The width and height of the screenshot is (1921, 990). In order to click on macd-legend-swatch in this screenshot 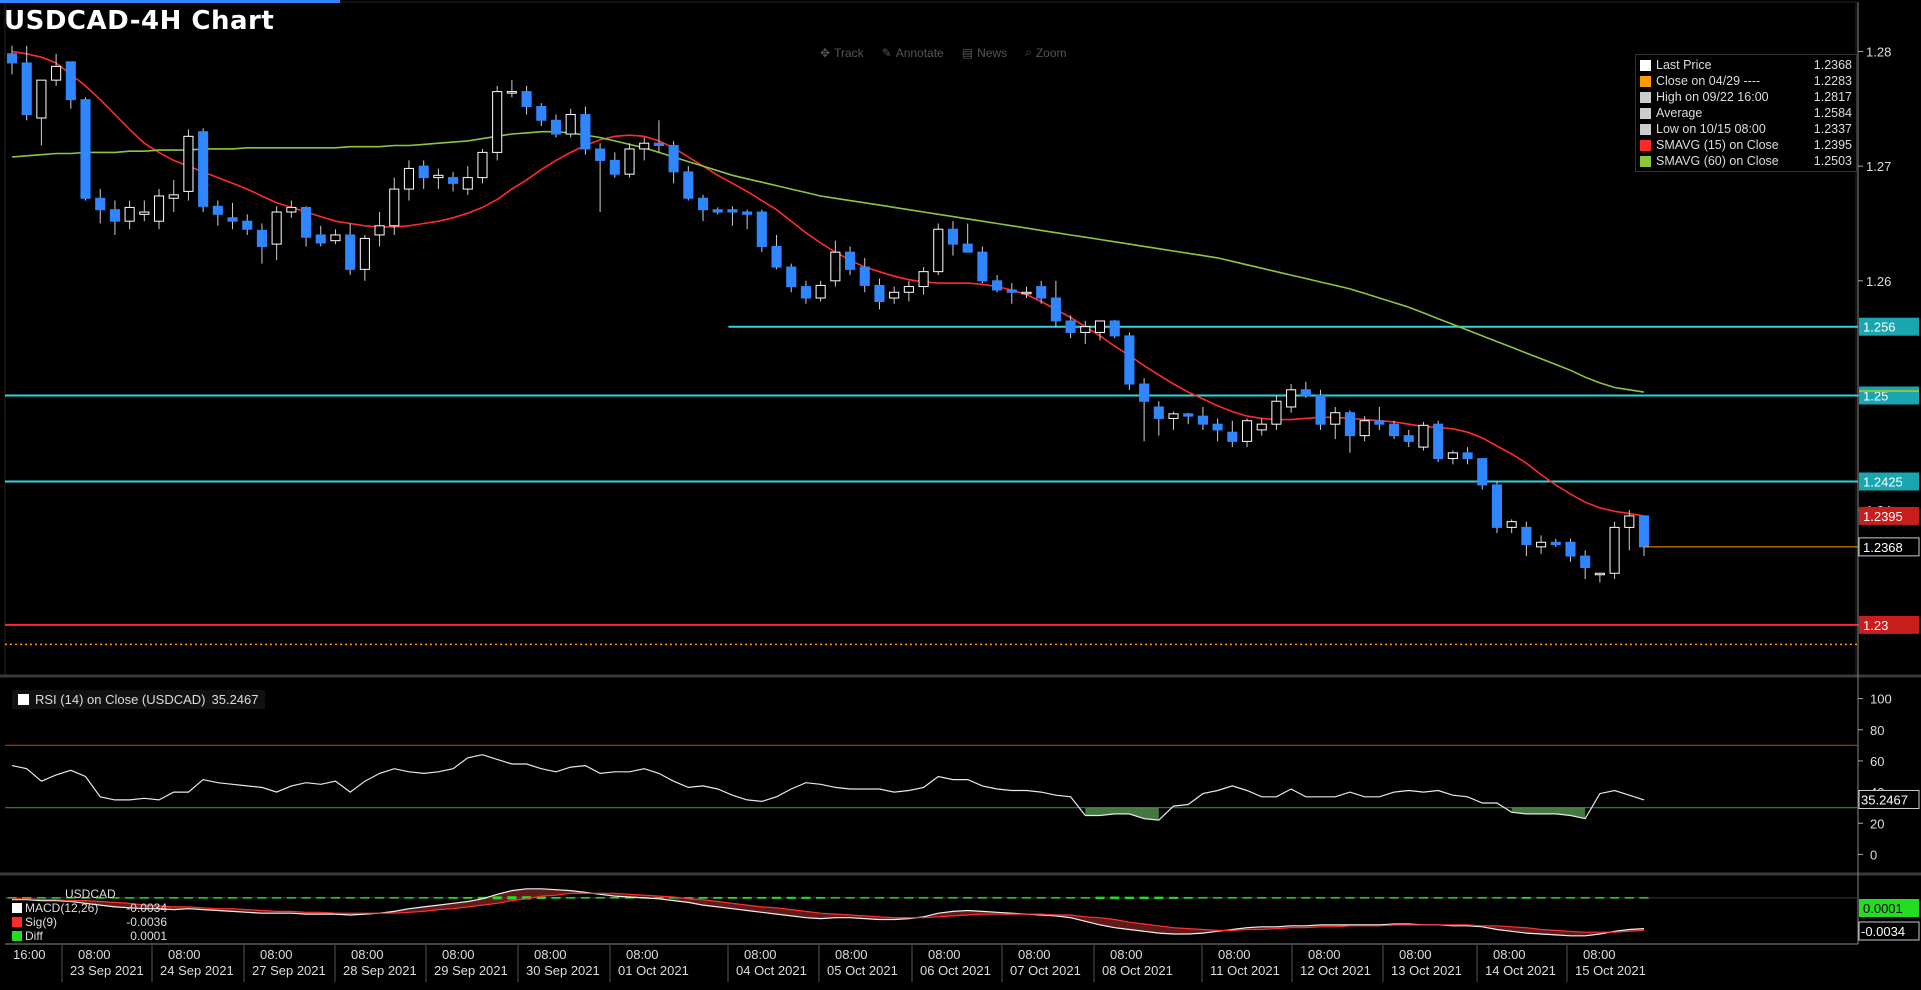, I will do `click(17, 908)`.